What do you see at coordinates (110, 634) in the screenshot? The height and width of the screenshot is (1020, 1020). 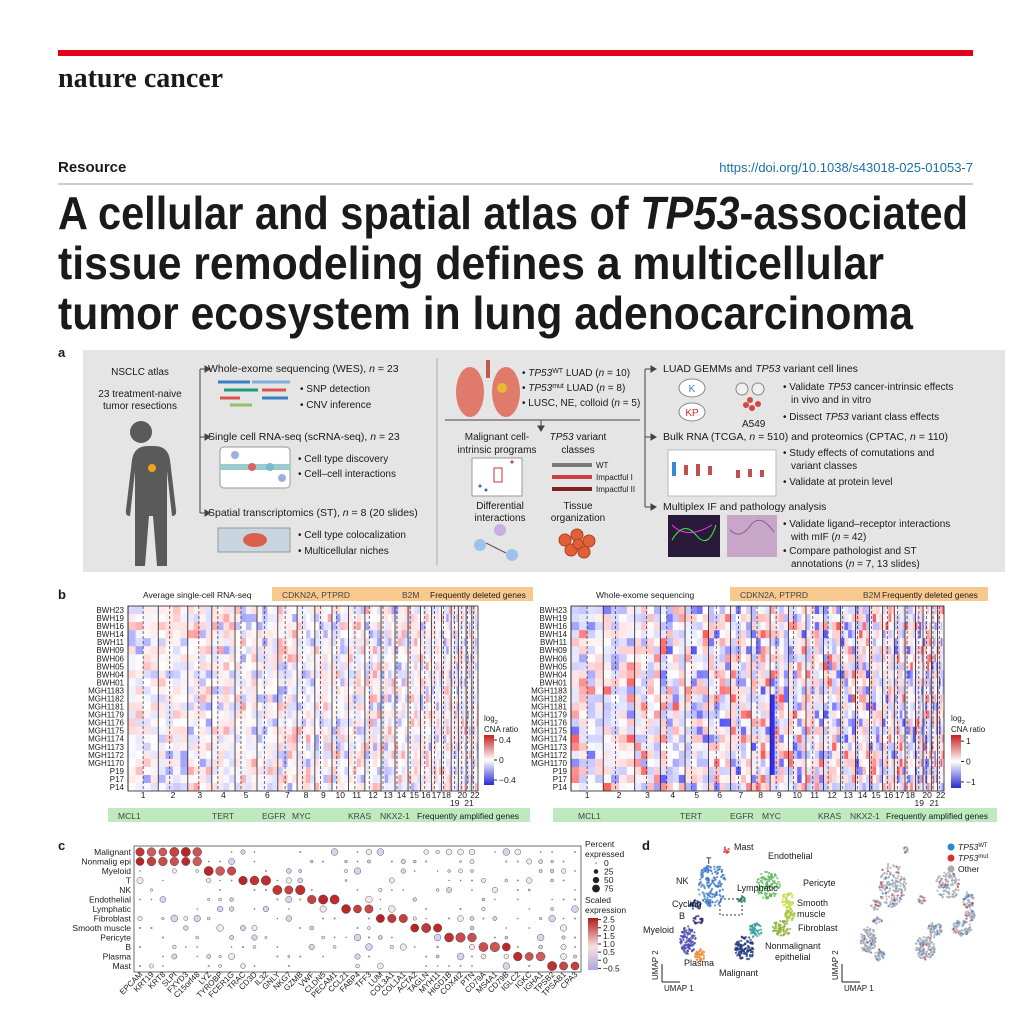 I see `sample-label: BWH14` at bounding box center [110, 634].